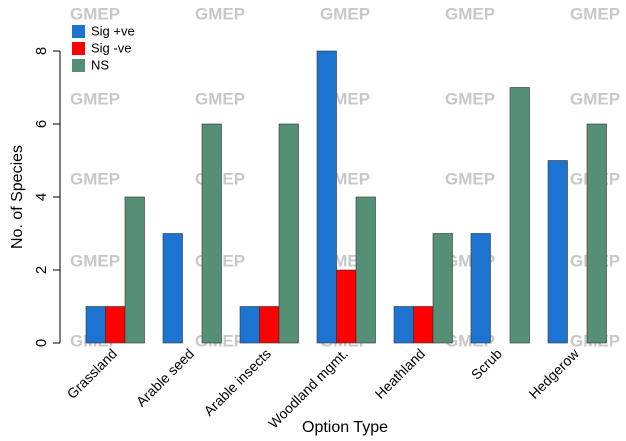 The image size is (626, 441). What do you see at coordinates (486, 363) in the screenshot?
I see `x-tick-label: Scrub` at bounding box center [486, 363].